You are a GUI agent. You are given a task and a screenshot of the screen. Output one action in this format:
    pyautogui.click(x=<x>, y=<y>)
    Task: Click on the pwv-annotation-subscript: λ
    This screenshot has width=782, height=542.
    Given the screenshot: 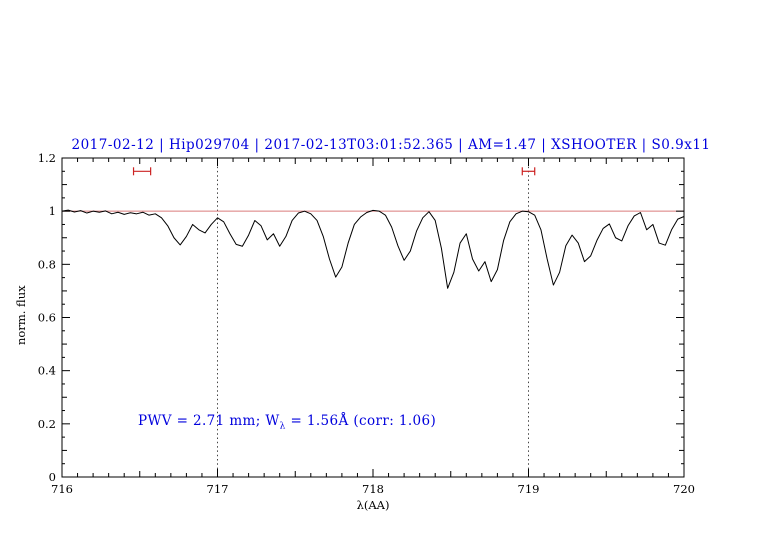 What is the action you would take?
    pyautogui.click(x=282, y=426)
    